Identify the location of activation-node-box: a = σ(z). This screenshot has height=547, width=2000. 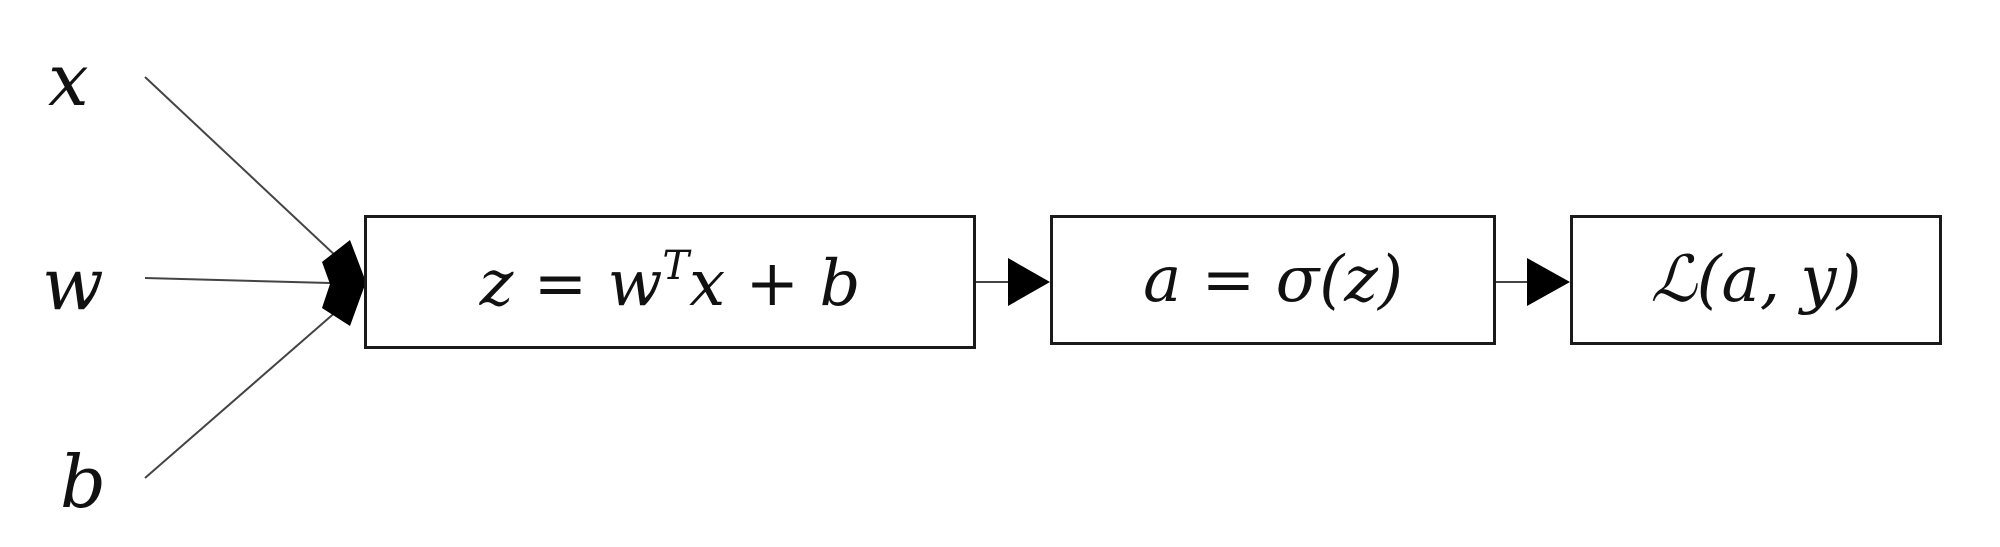
(1273, 280).